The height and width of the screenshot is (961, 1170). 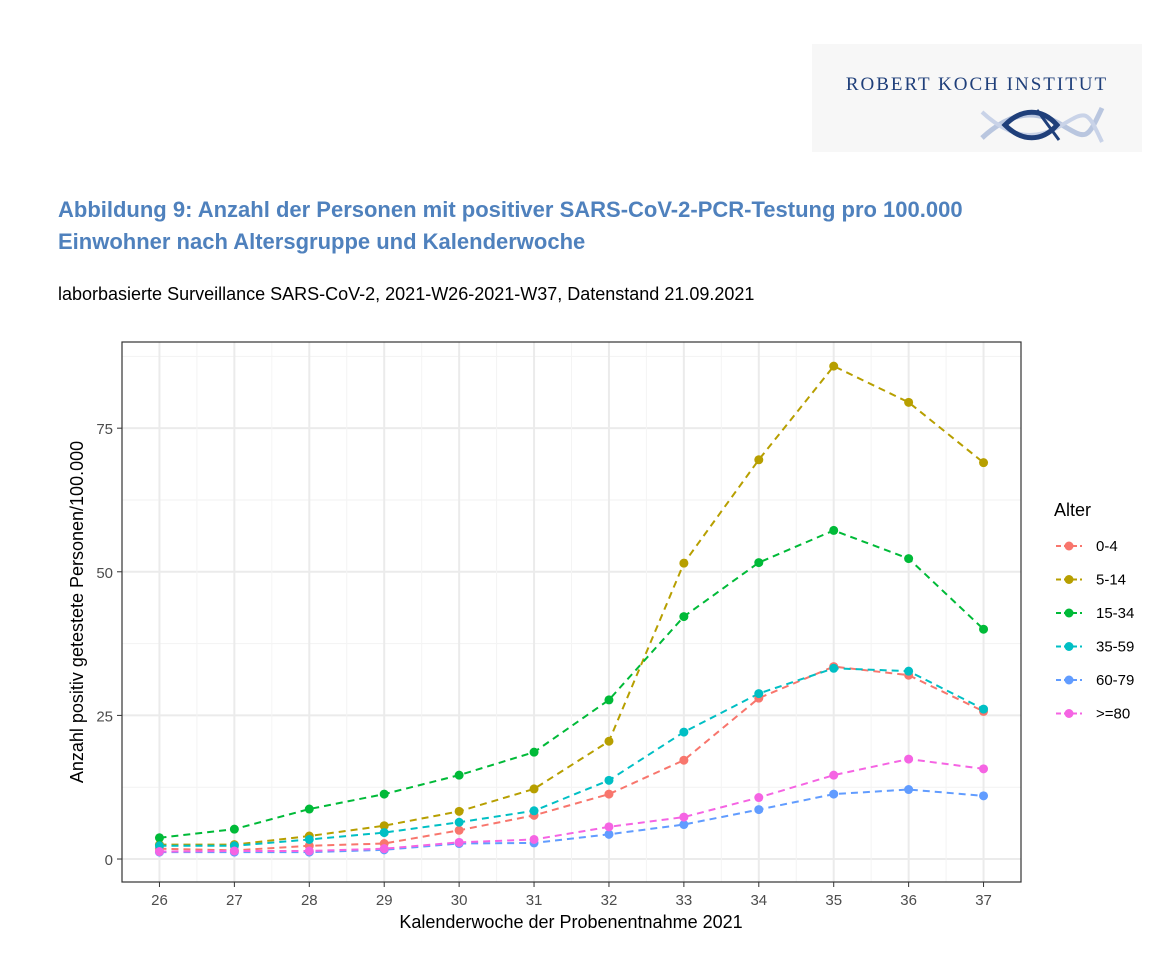 What do you see at coordinates (104, 429) in the screenshot?
I see `y-tick-label: 75` at bounding box center [104, 429].